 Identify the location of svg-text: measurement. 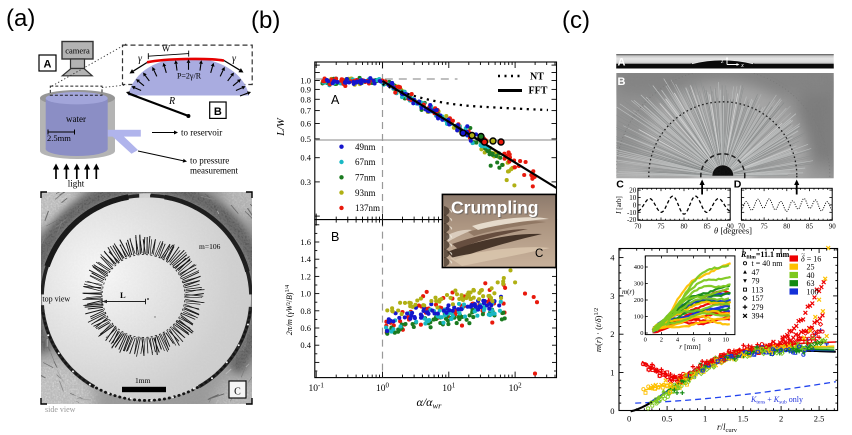
(214, 171).